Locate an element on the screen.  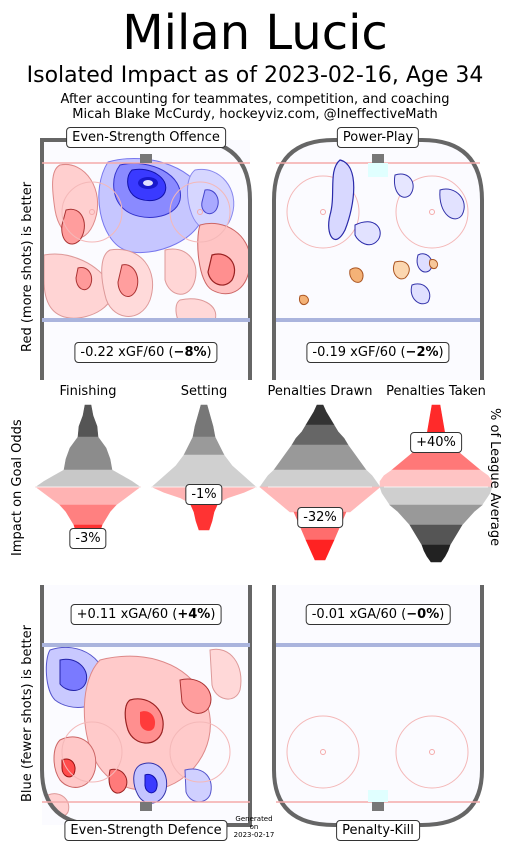
category-penalties-drawn: Penalties Drawn is located at coordinates (320, 391).